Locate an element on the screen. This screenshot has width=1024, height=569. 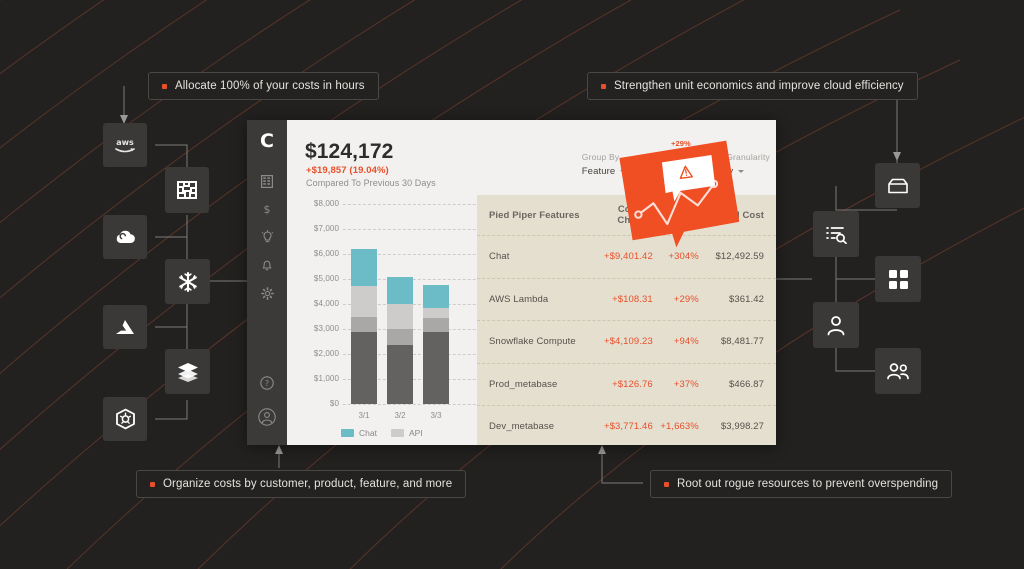
dimension-tile-product is located at coordinates (897, 185).